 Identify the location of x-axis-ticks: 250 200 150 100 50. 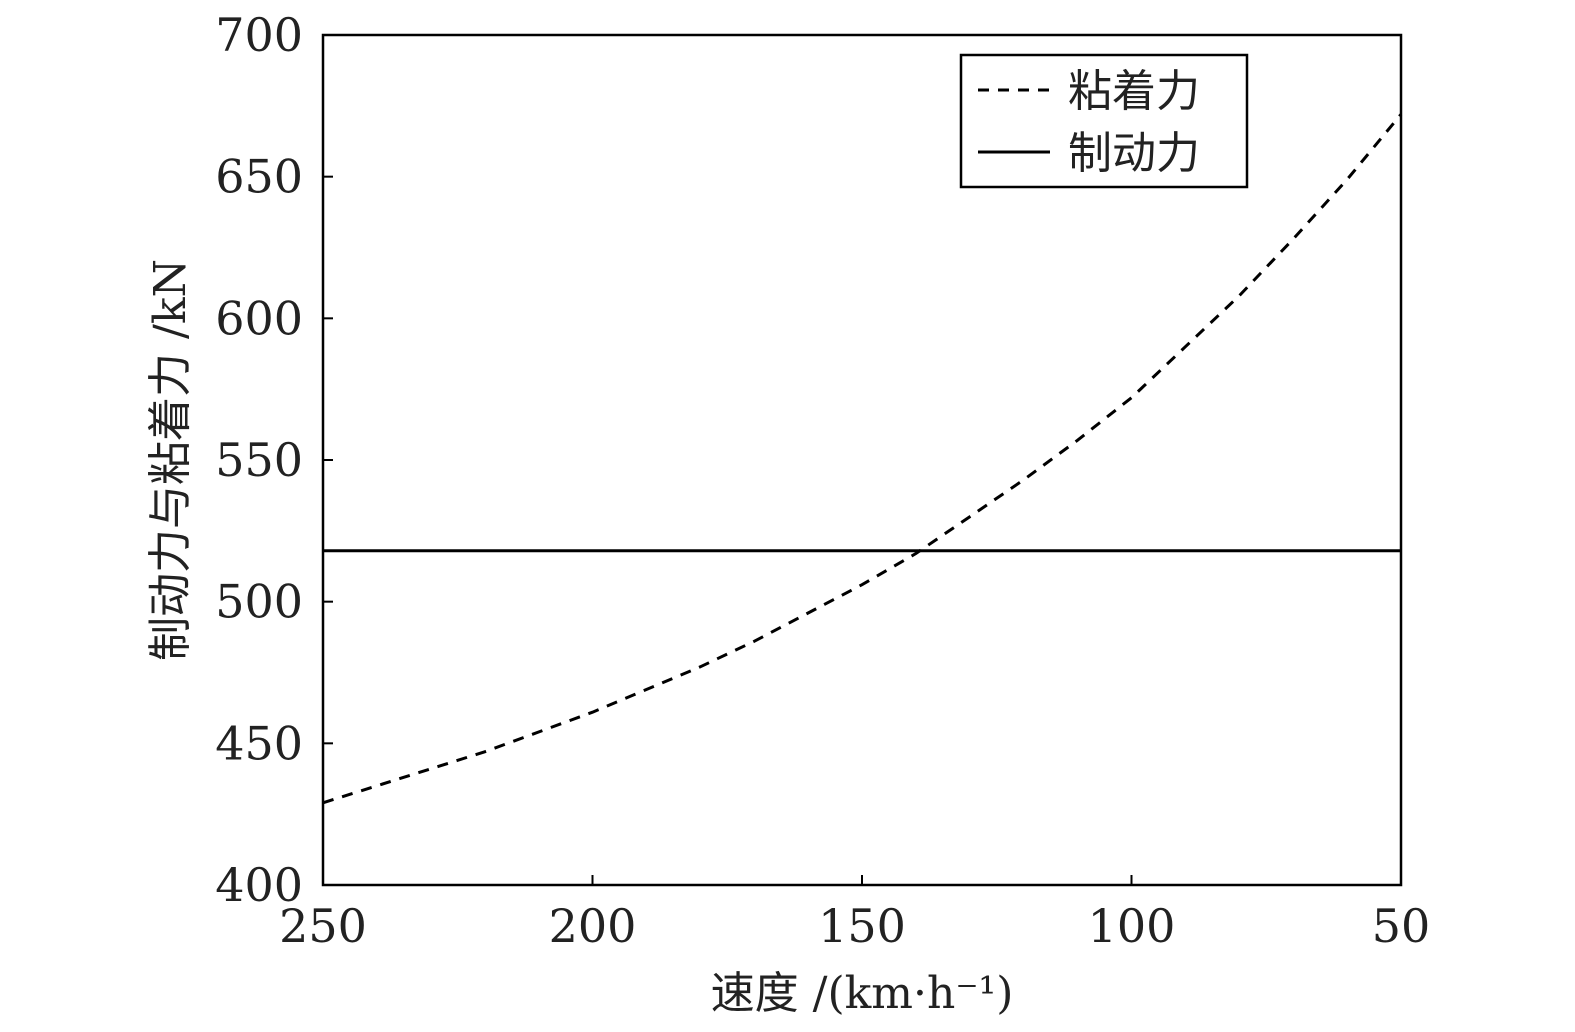
(854, 914).